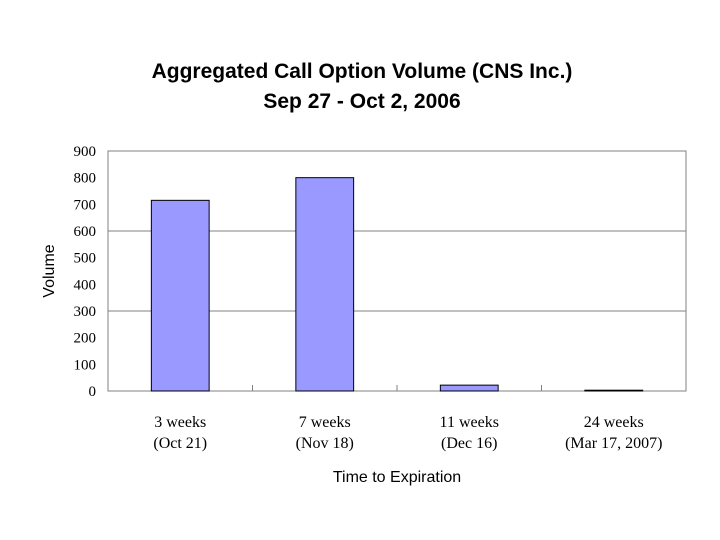  I want to click on chart-subtitle: Sep 27 - Oct 2, 2006, so click(361, 101).